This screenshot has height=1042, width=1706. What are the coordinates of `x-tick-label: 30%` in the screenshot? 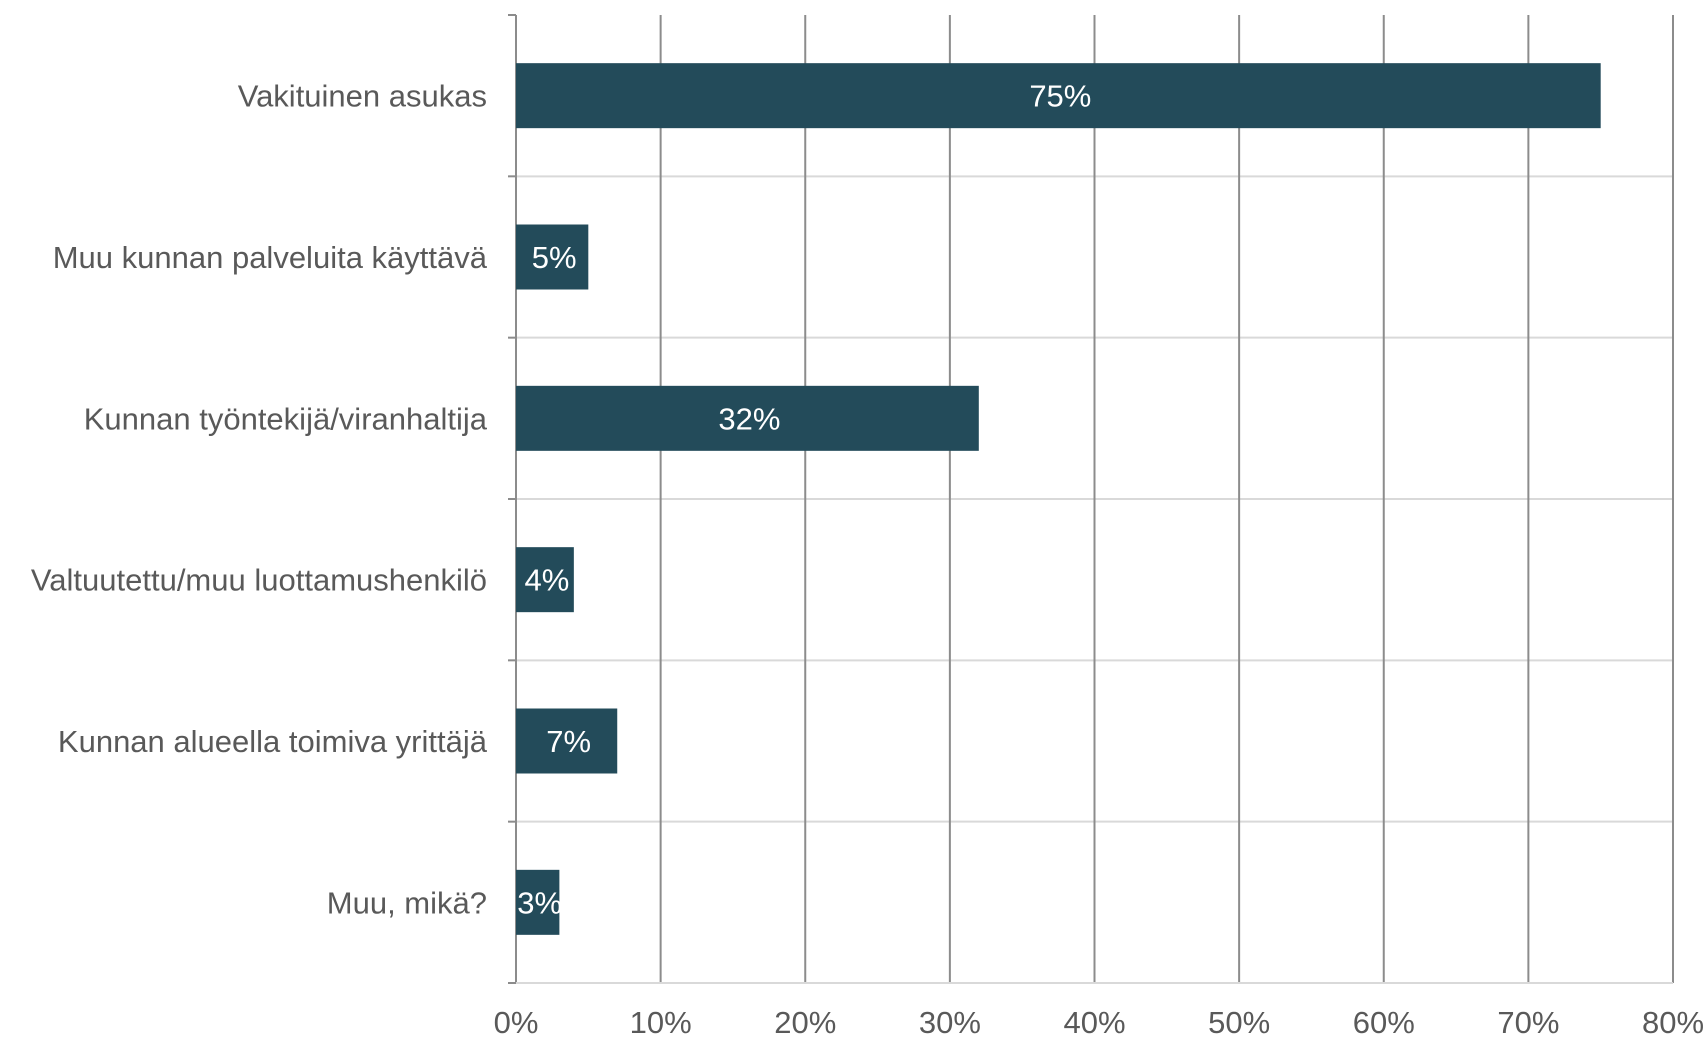 It's located at (950, 1021).